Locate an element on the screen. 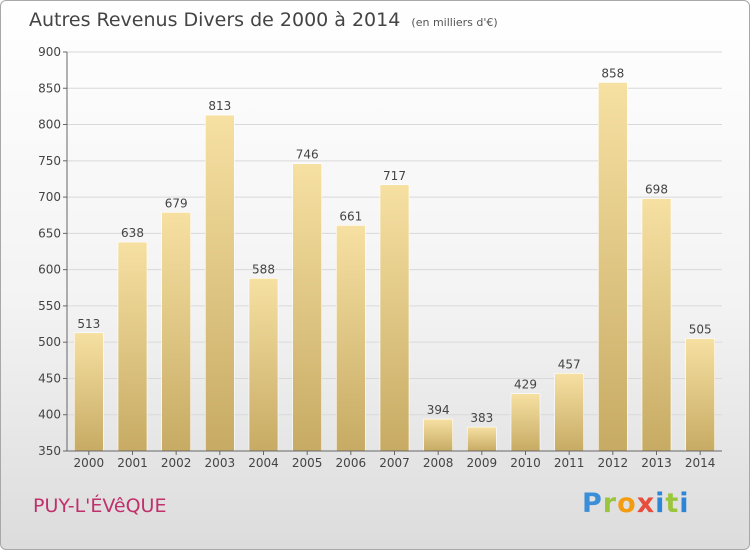  data-label-2007: 717 is located at coordinates (394, 176).